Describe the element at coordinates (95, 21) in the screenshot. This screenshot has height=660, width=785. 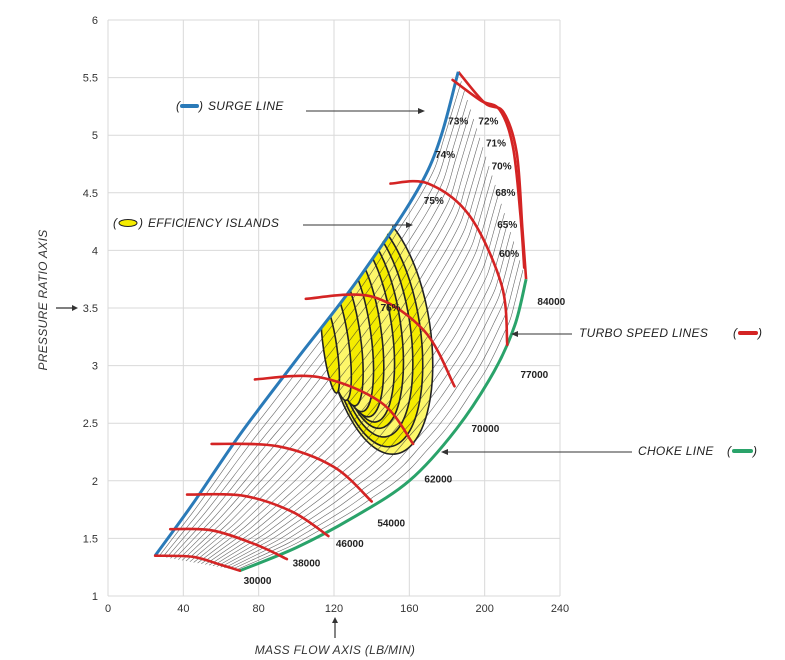
I see `y-tick-label: 6` at that location.